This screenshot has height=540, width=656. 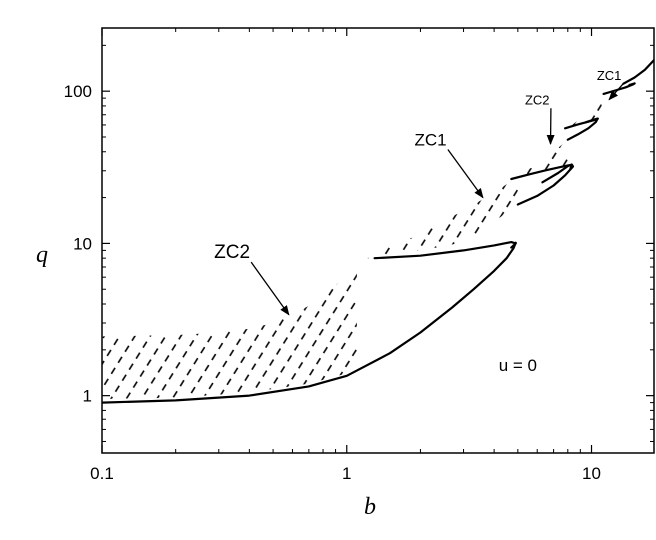 I want to click on x-axis-label: b, so click(x=370, y=507).